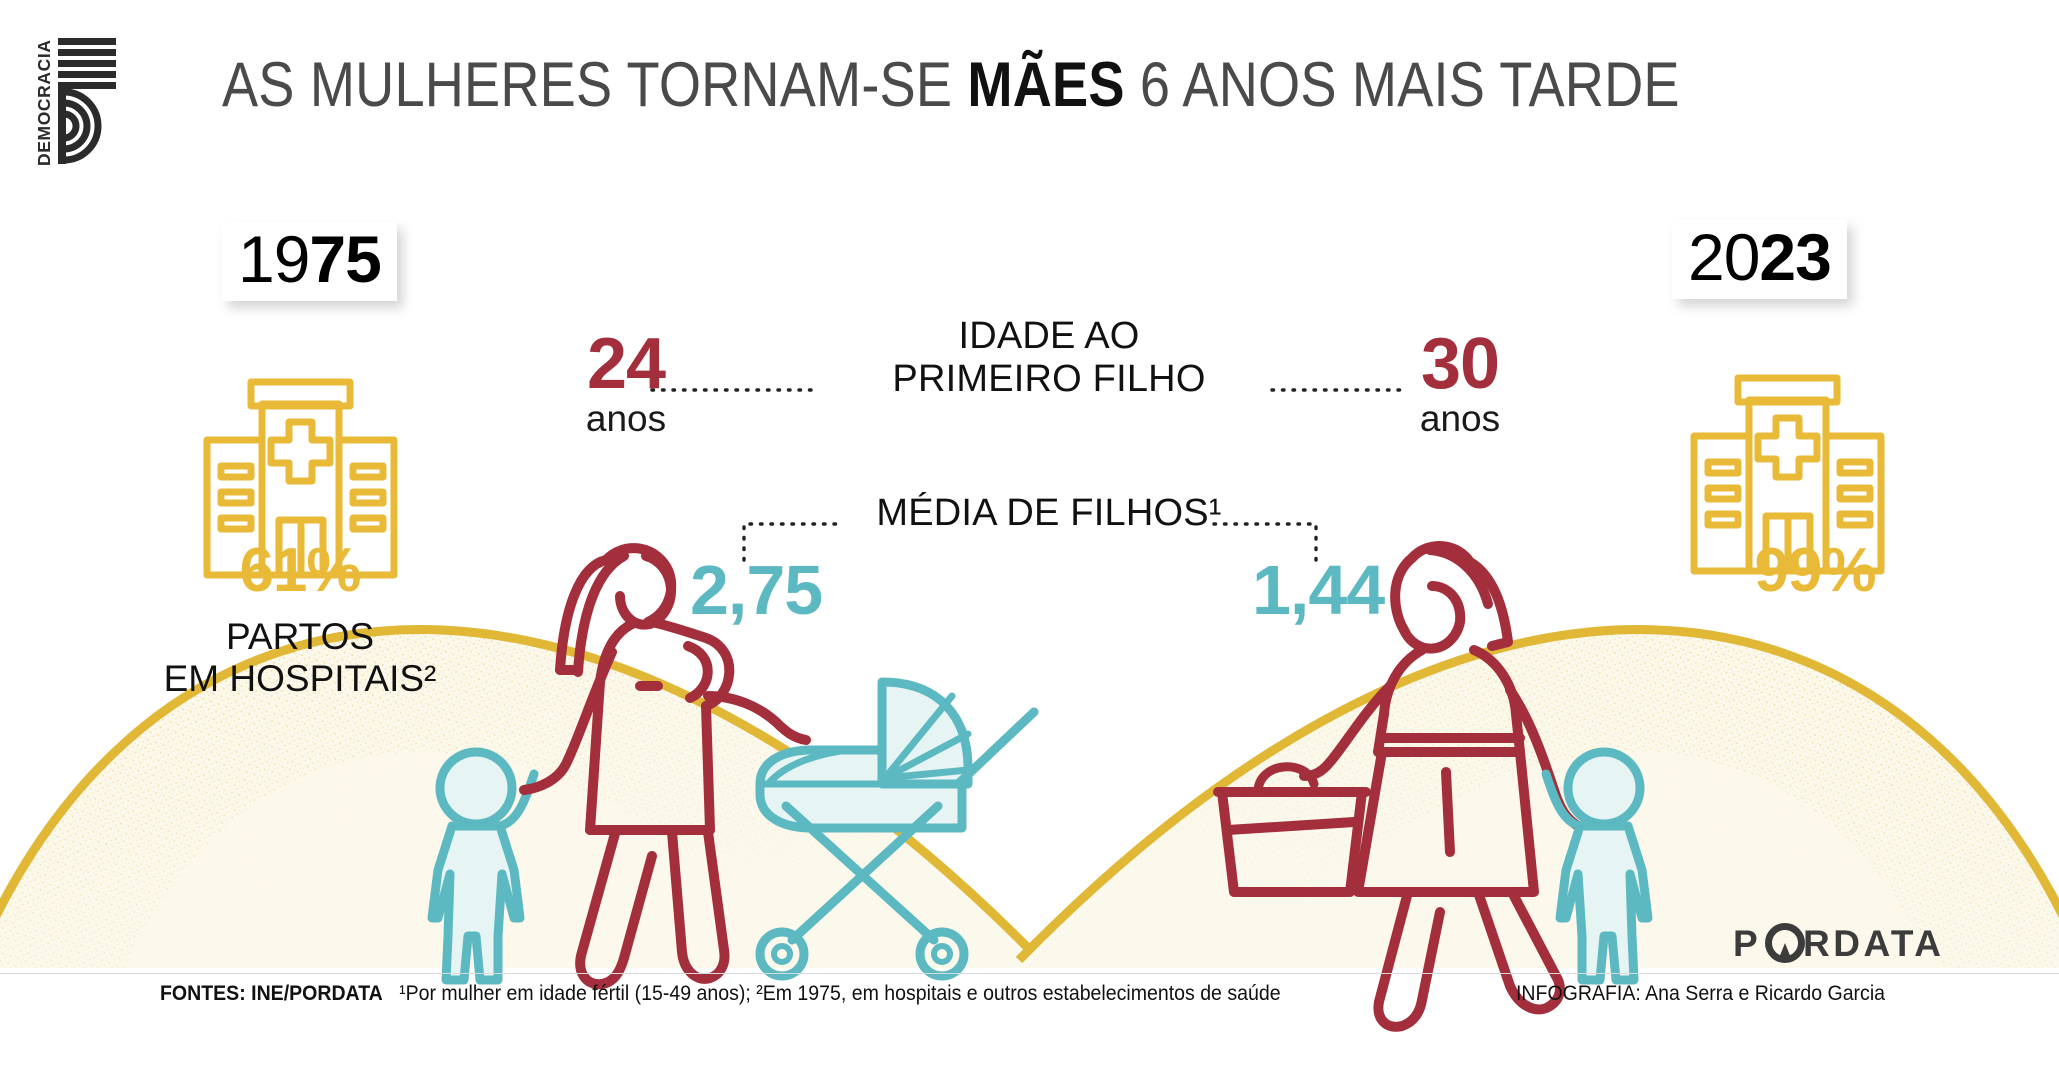 The height and width of the screenshot is (1080, 2059). I want to click on hospital-left-caption: PARTOS EM HOSPITAIS², so click(300, 657).